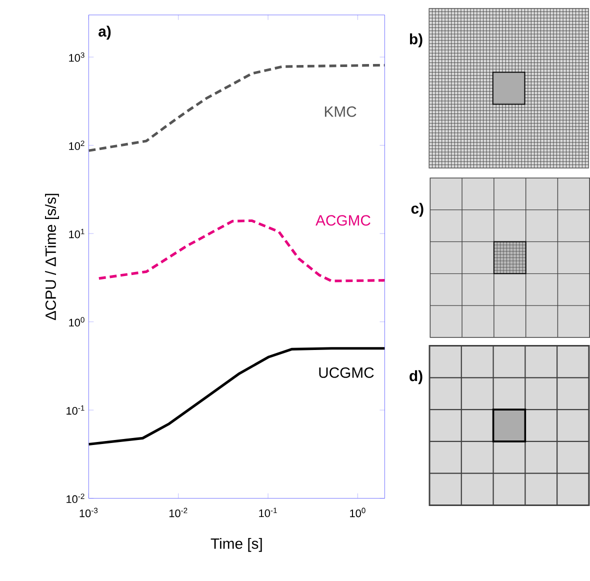 The height and width of the screenshot is (581, 590). Describe the element at coordinates (104, 33) in the screenshot. I see `annotation: a)` at that location.